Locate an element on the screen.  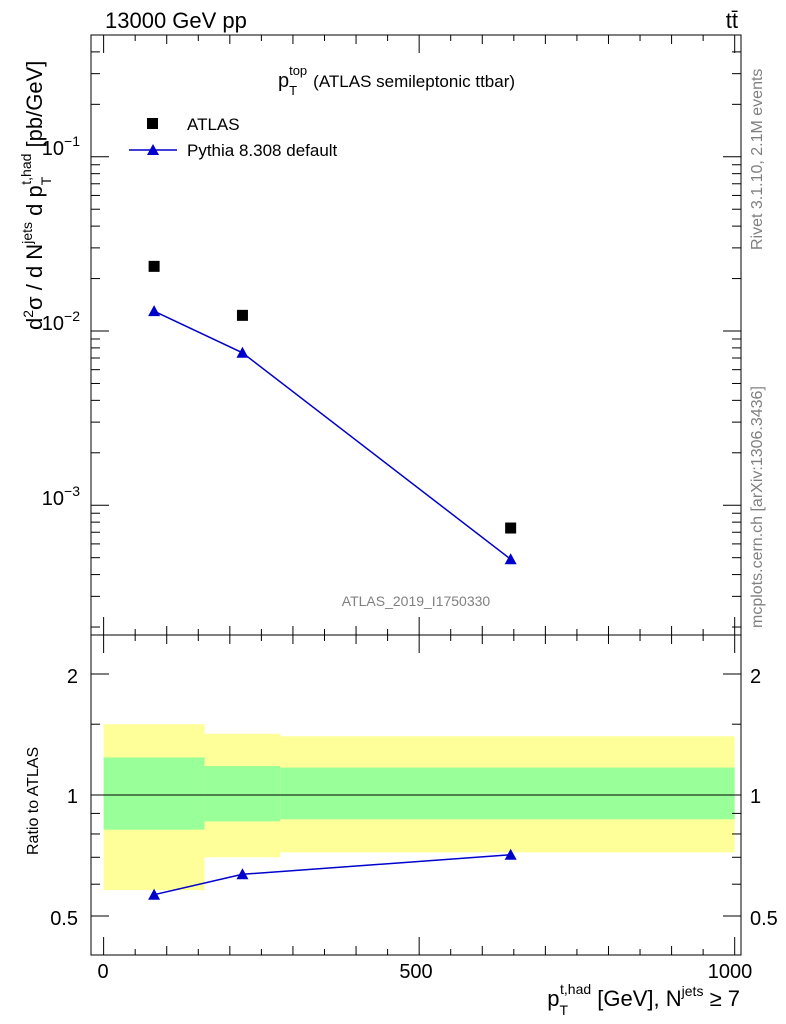
ratio-uncertainty-bands is located at coordinates (419, 807).